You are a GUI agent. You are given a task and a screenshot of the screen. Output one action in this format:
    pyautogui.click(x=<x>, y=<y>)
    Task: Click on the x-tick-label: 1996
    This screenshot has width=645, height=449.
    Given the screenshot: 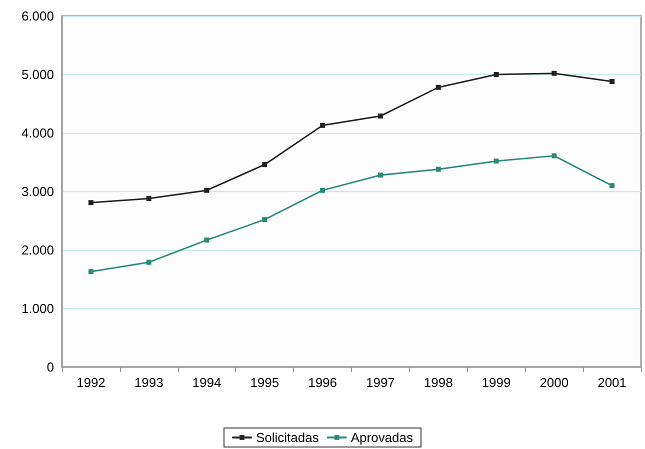 What is the action you would take?
    pyautogui.click(x=323, y=382)
    